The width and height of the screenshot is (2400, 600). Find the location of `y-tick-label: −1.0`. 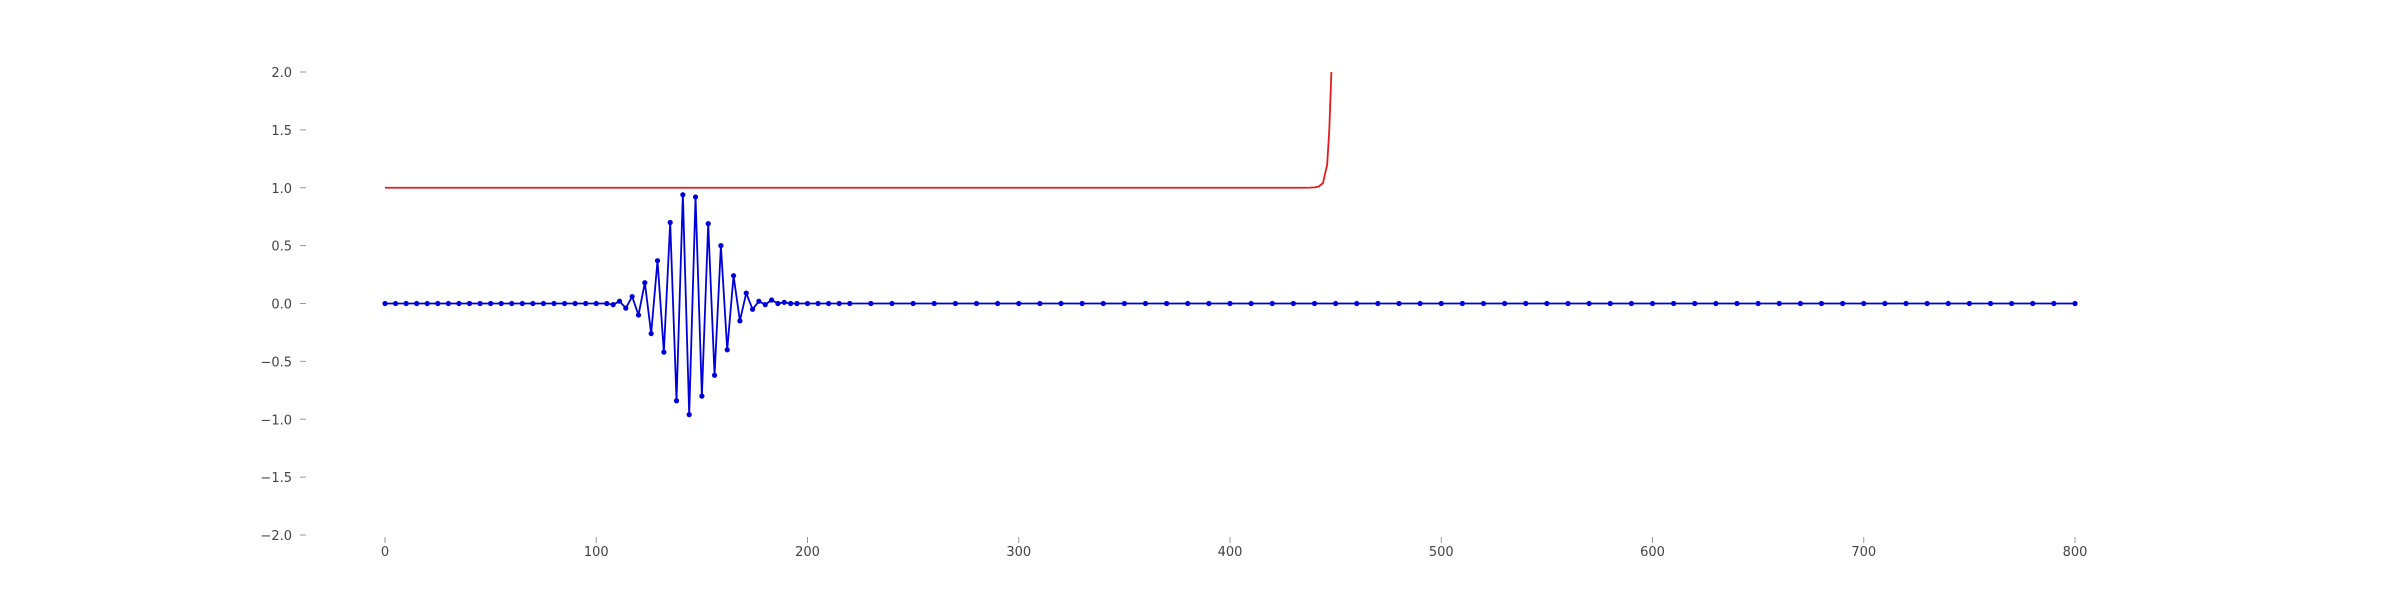

y-tick-label: −1.0 is located at coordinates (276, 420).